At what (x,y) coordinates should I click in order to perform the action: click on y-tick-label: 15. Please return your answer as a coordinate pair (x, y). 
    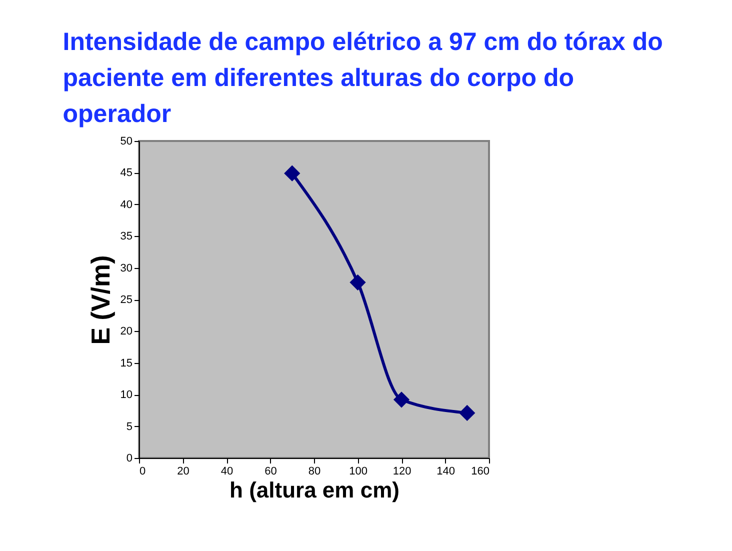
    Looking at the image, I should click on (126, 363).